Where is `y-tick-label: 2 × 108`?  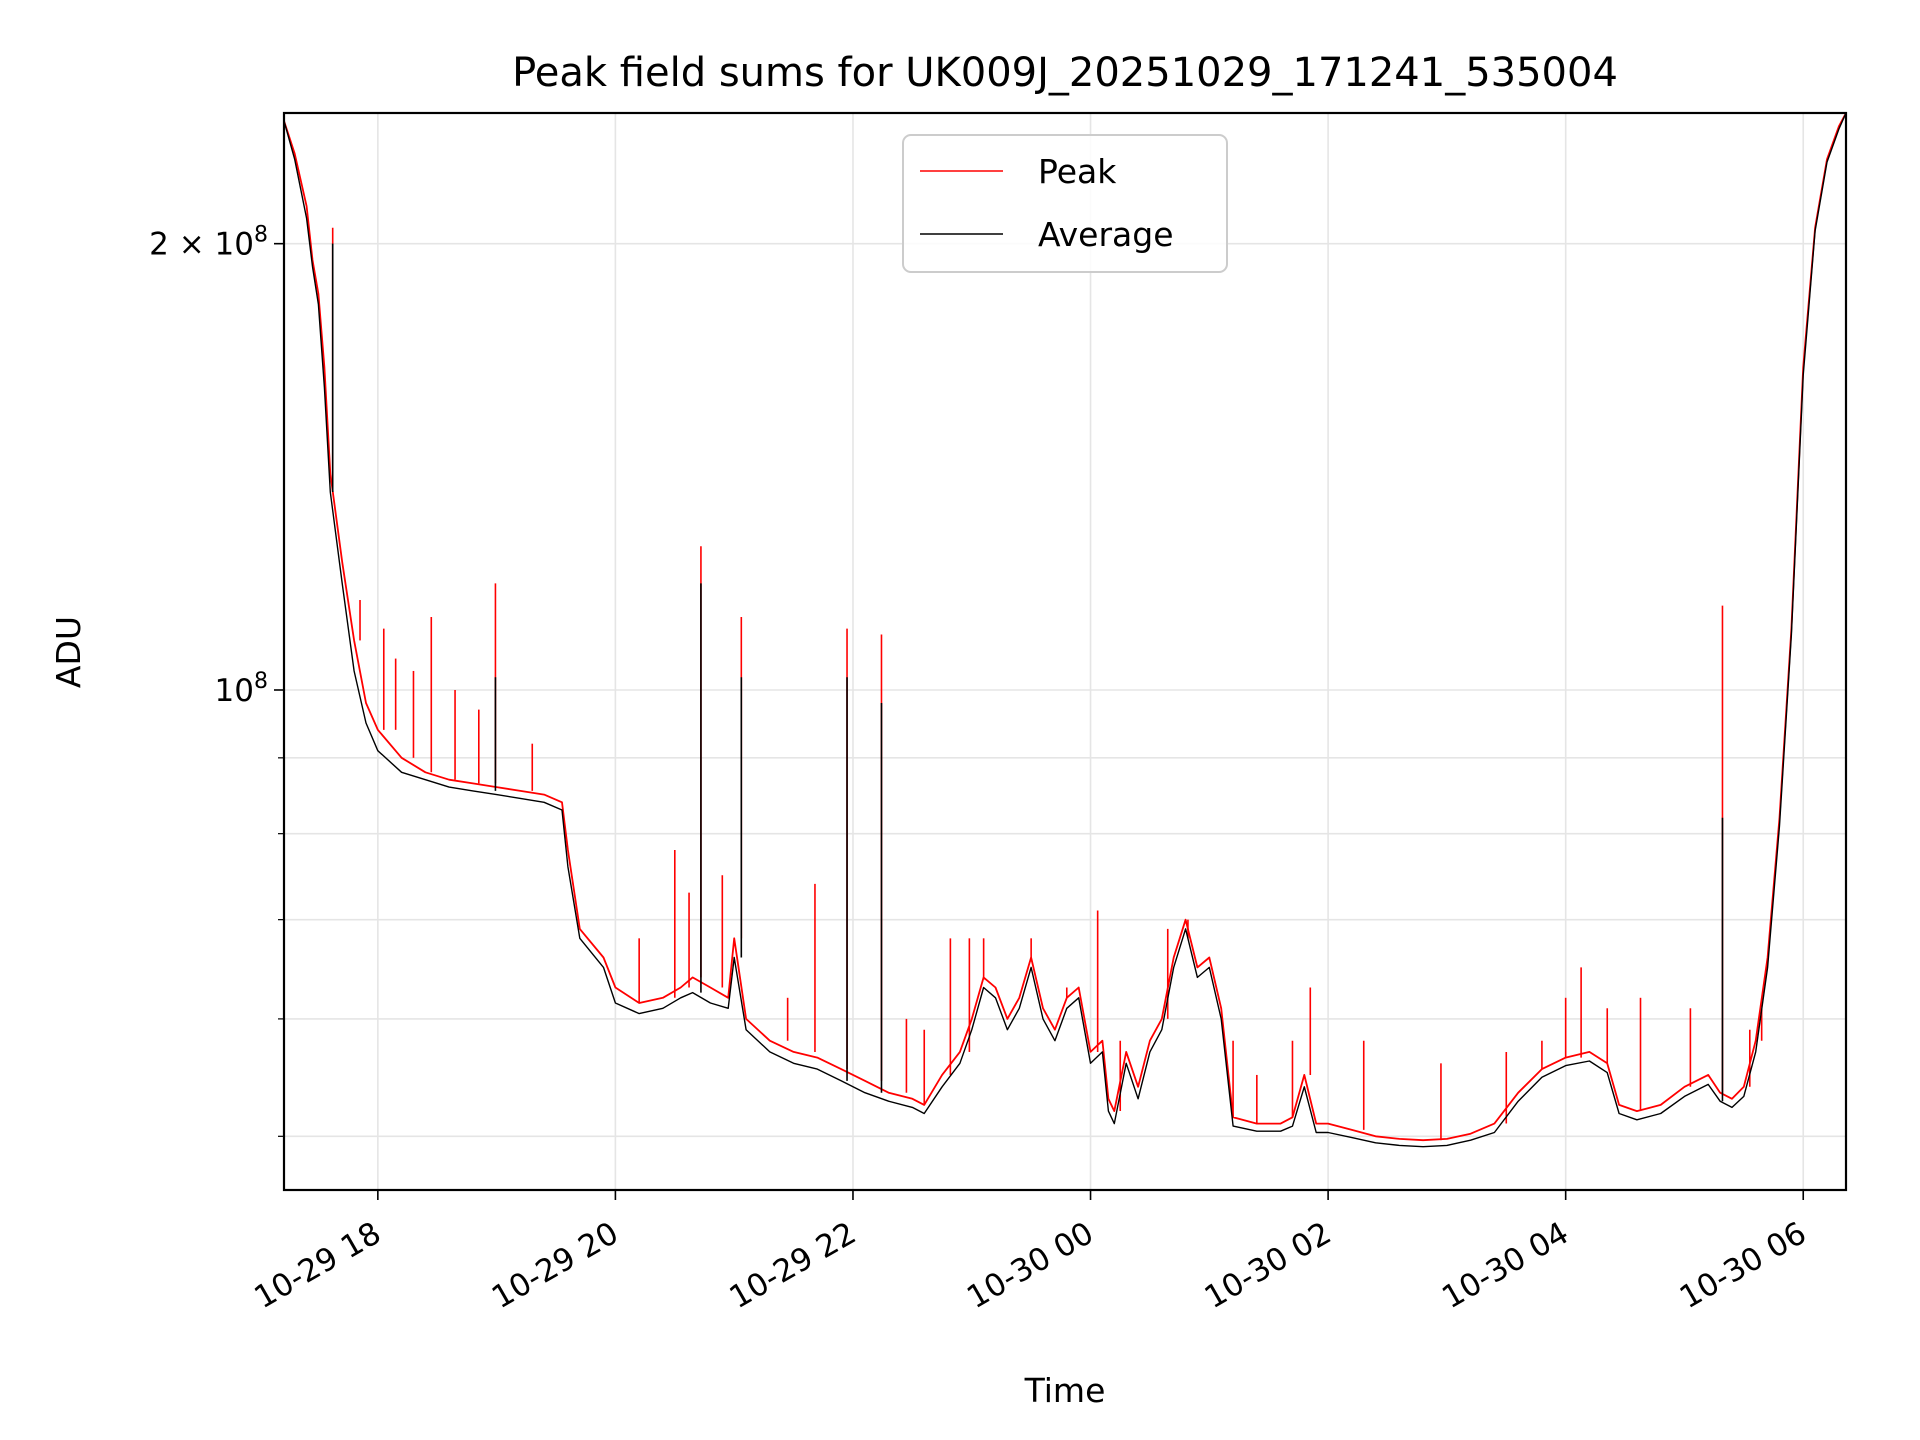 y-tick-label: 2 × 108 is located at coordinates (208, 243).